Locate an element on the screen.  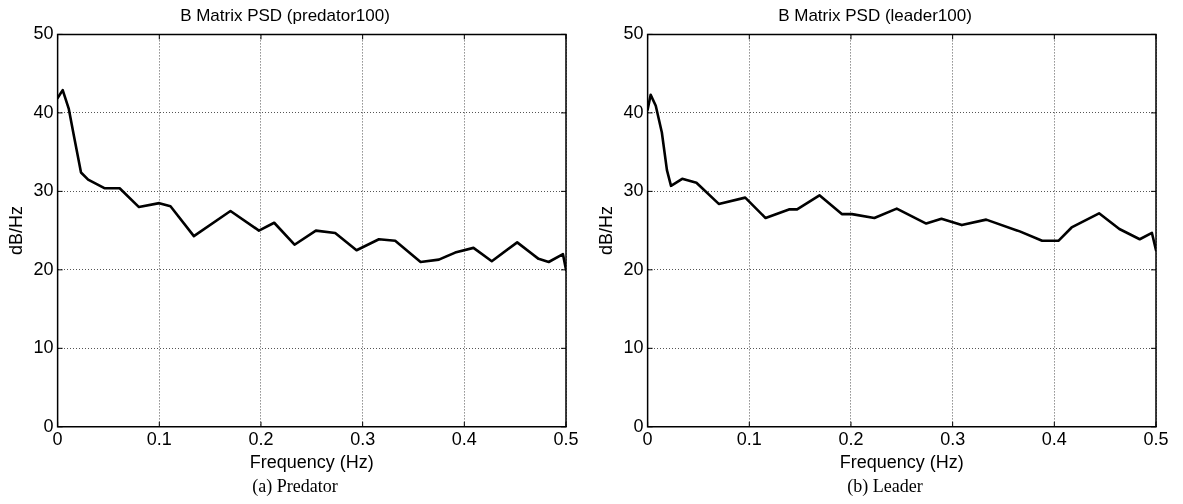
text: (b) Leader is located at coordinates (885, 486).